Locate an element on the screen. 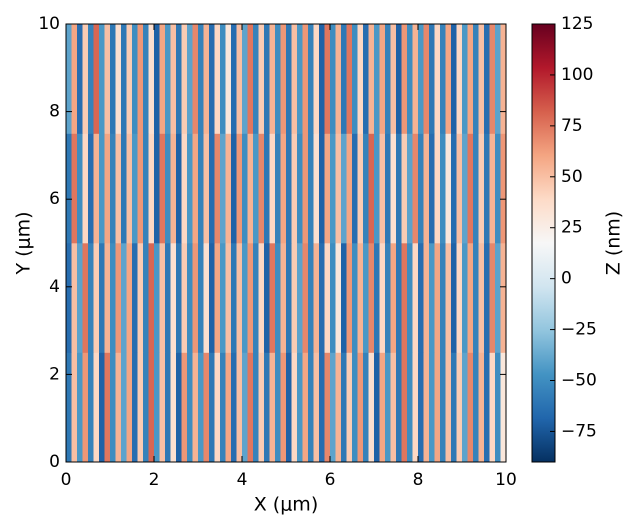 The image size is (630, 525). colorbar-tick-label: 100 is located at coordinates (577, 75).